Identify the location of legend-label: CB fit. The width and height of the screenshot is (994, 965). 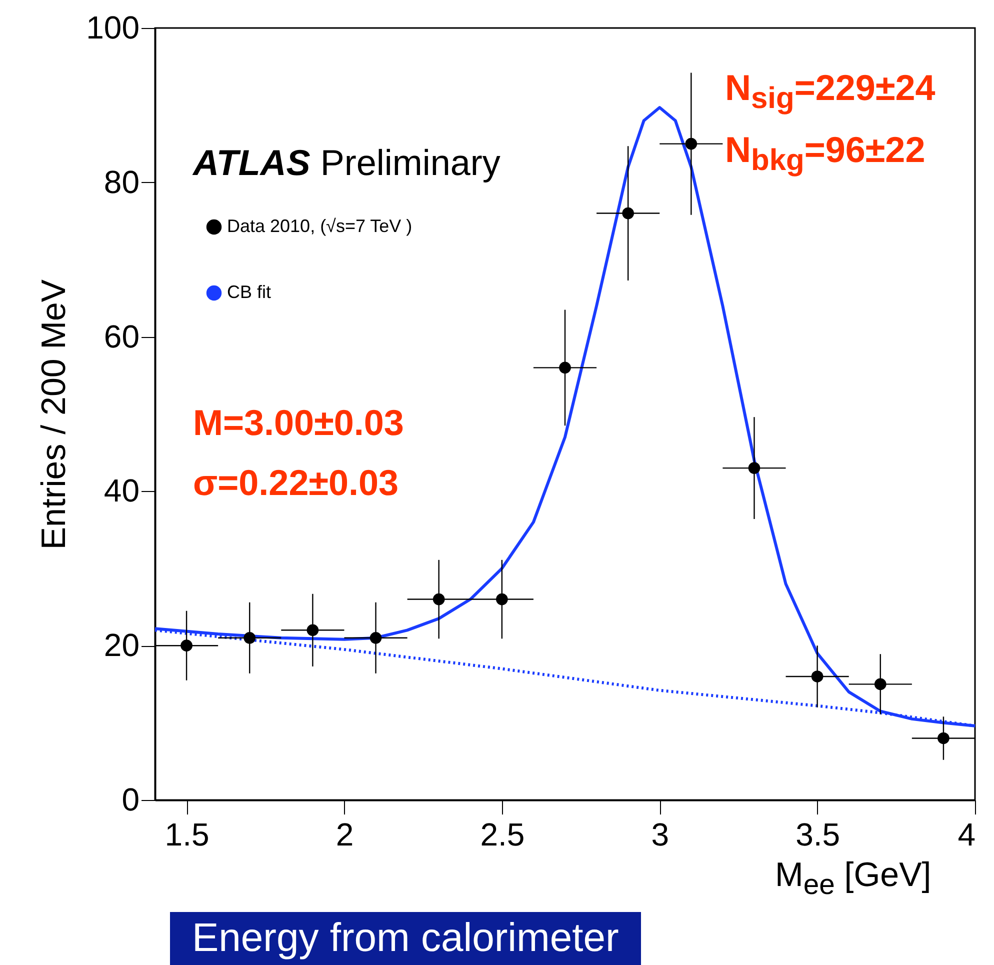
(249, 292).